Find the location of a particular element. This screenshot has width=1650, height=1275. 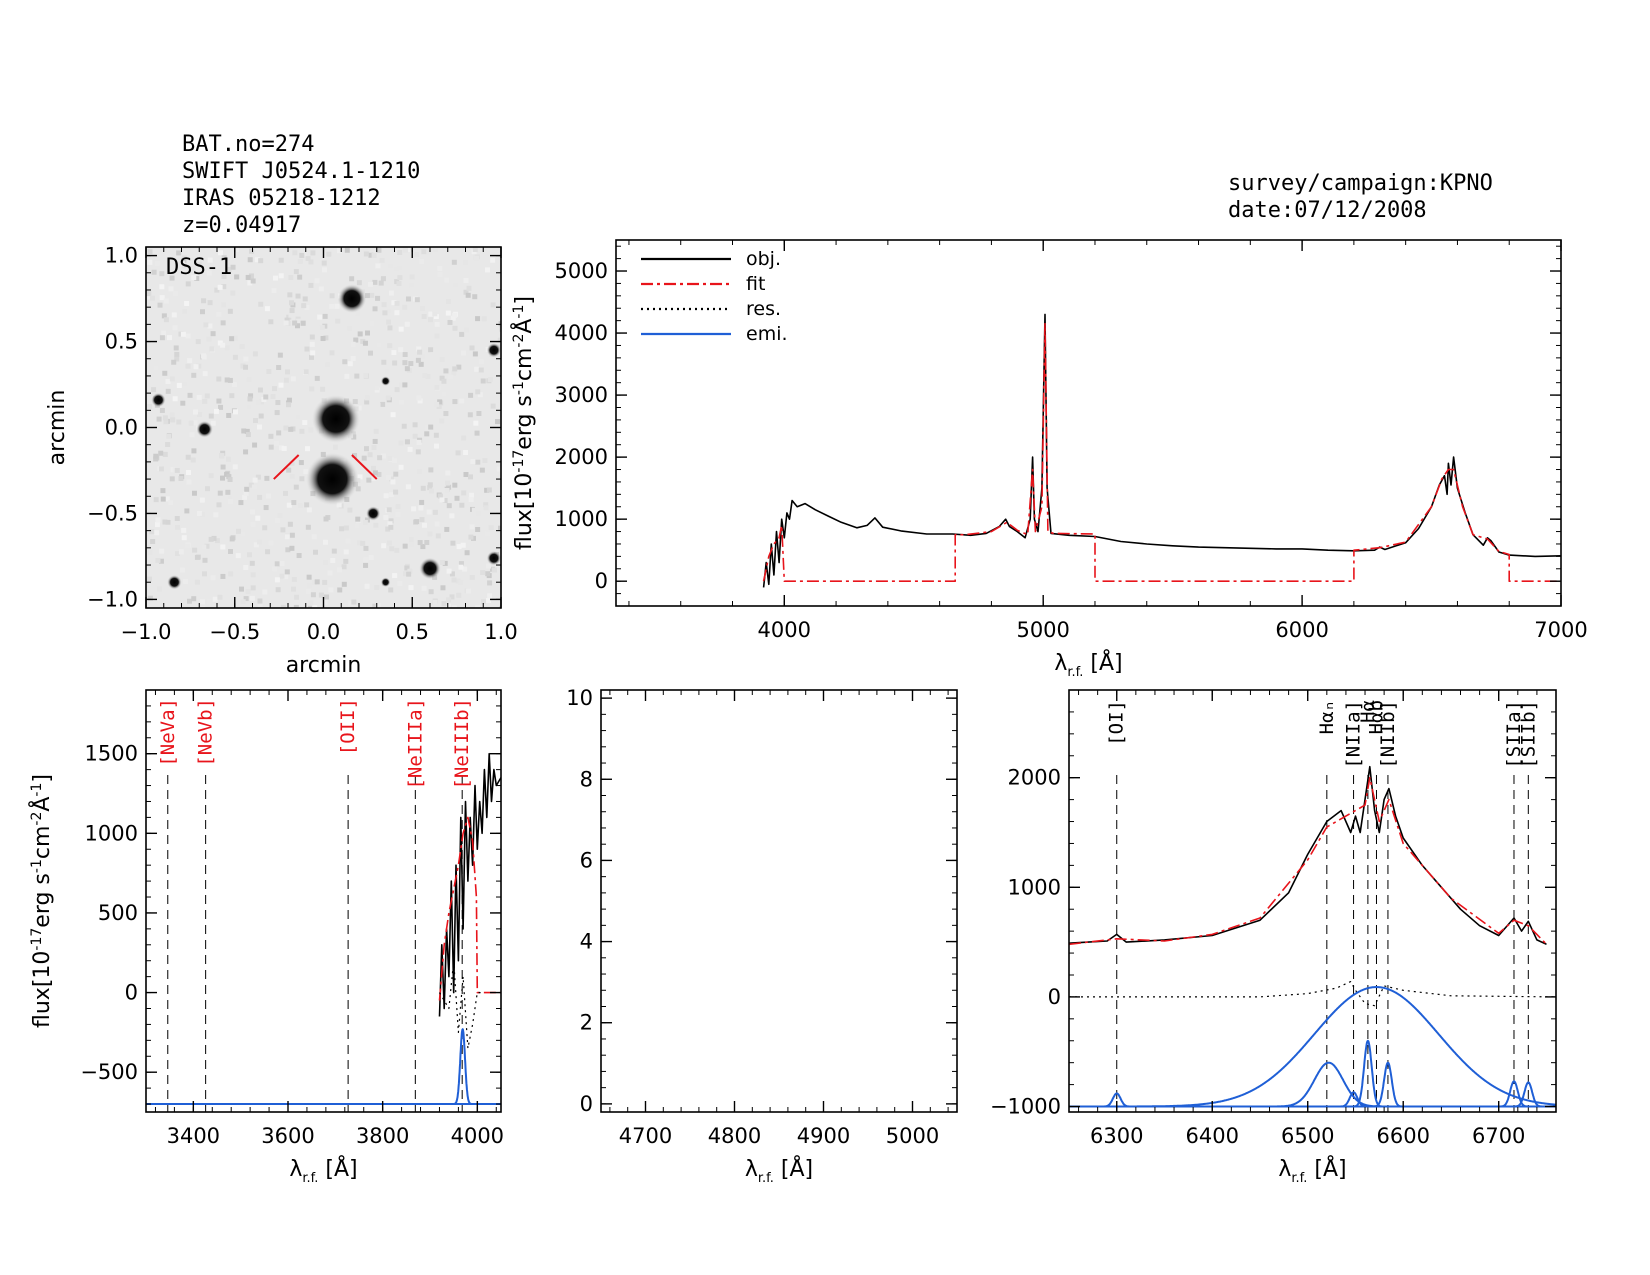

x-tick-label: 6400 is located at coordinates (1212, 1136).